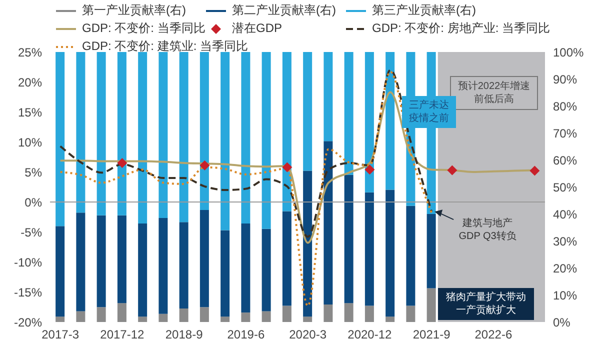  I want to click on y2-tick-label: 90%, so click(565, 79).